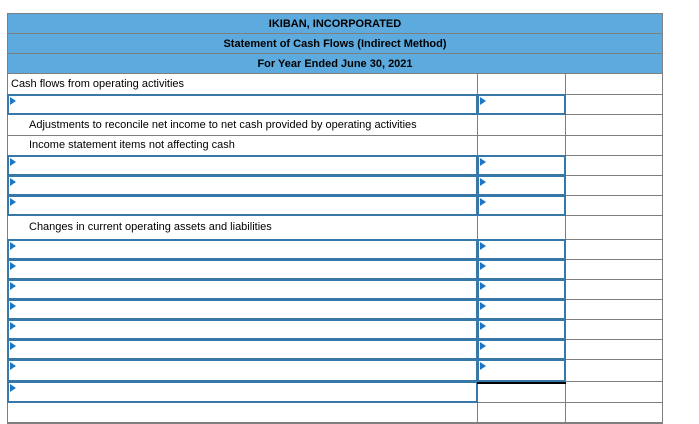 The image size is (699, 424). I want to click on empty-row, so click(335, 413).